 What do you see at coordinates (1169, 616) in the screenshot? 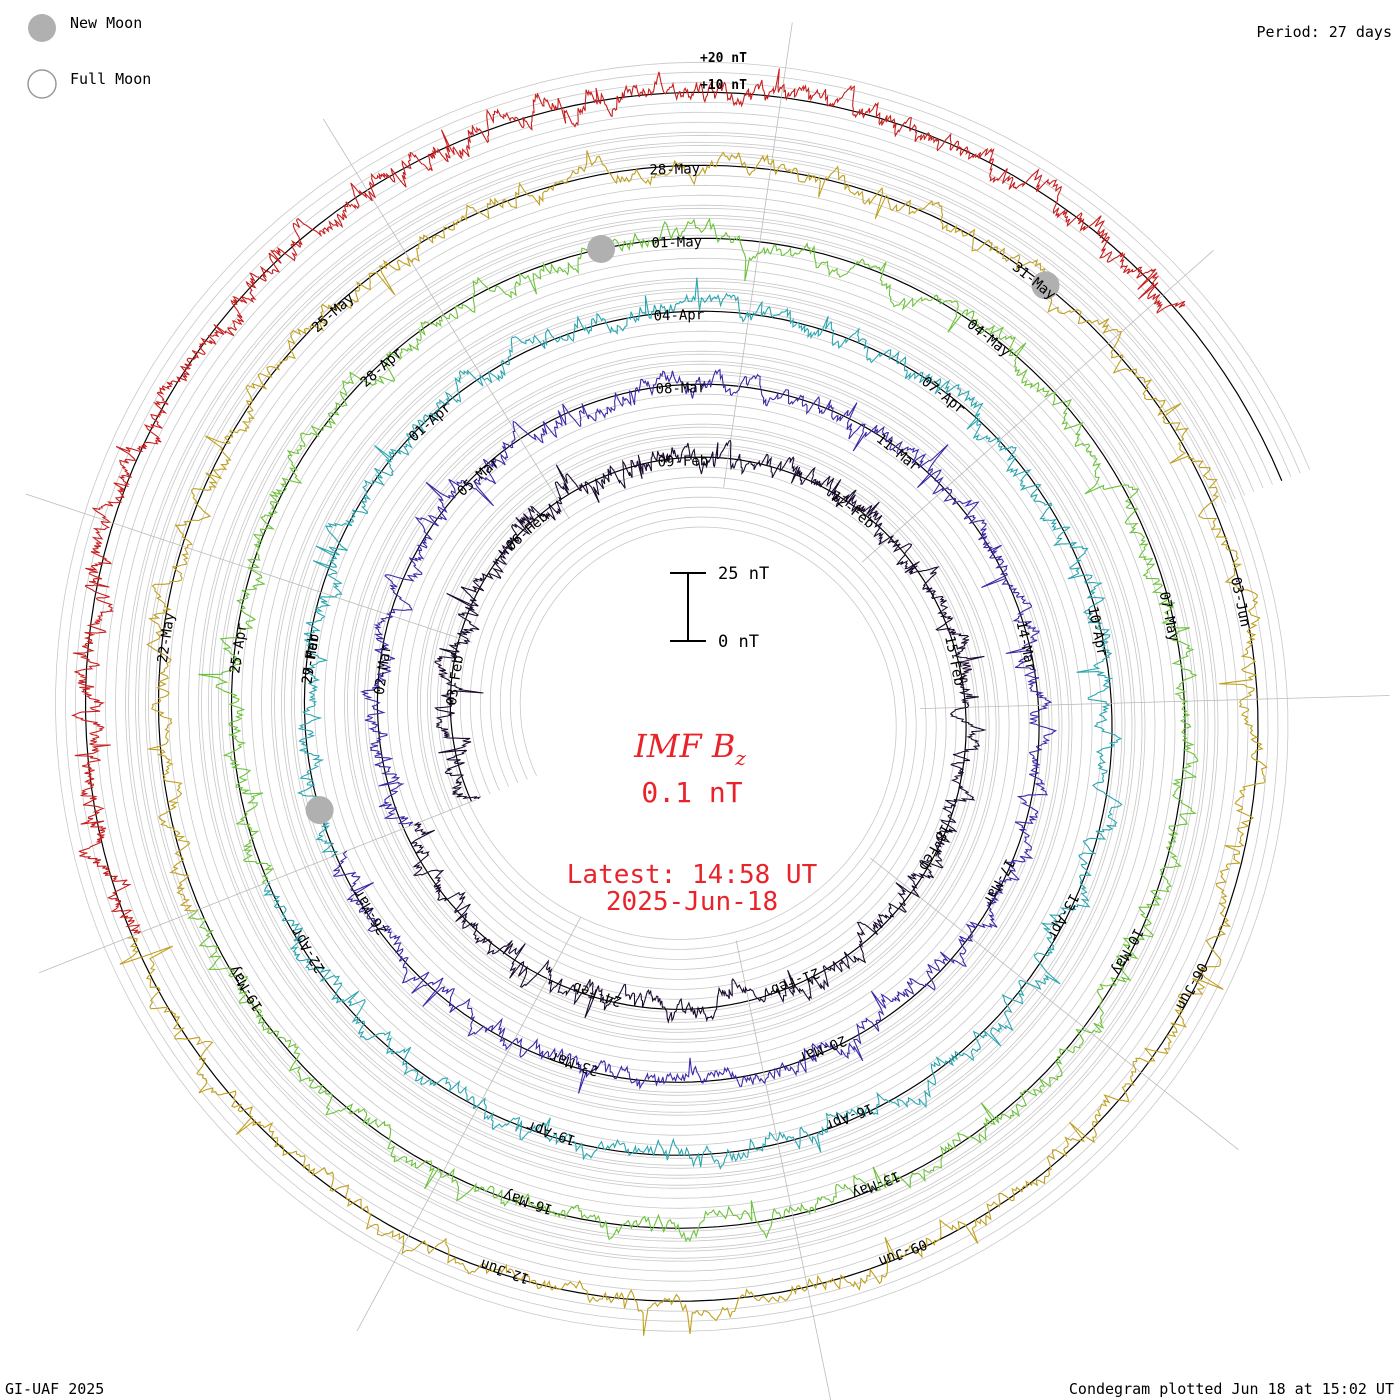
I see `date-label: 07-May` at bounding box center [1169, 616].